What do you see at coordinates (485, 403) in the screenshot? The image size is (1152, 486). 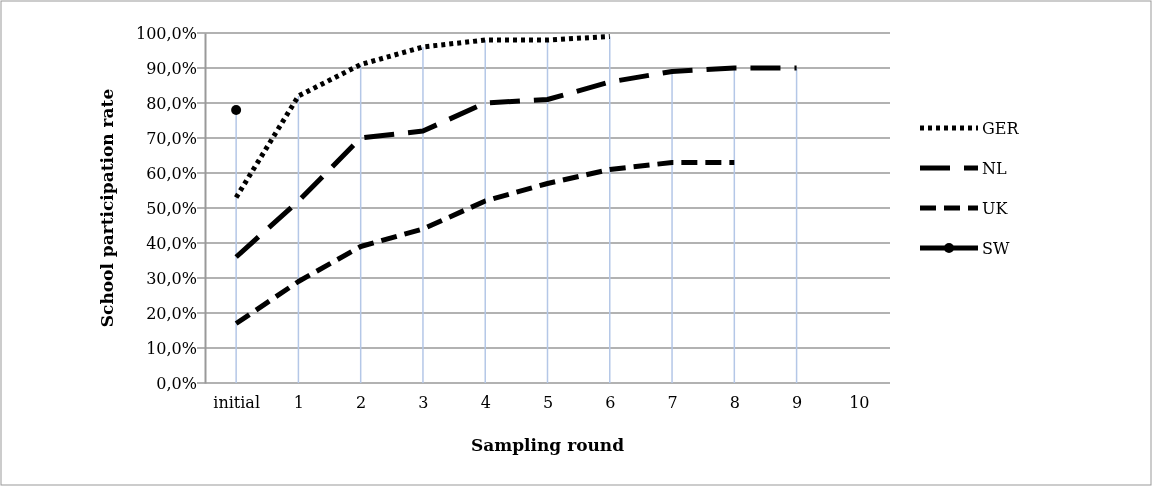 I see `x-tick-label: 4` at bounding box center [485, 403].